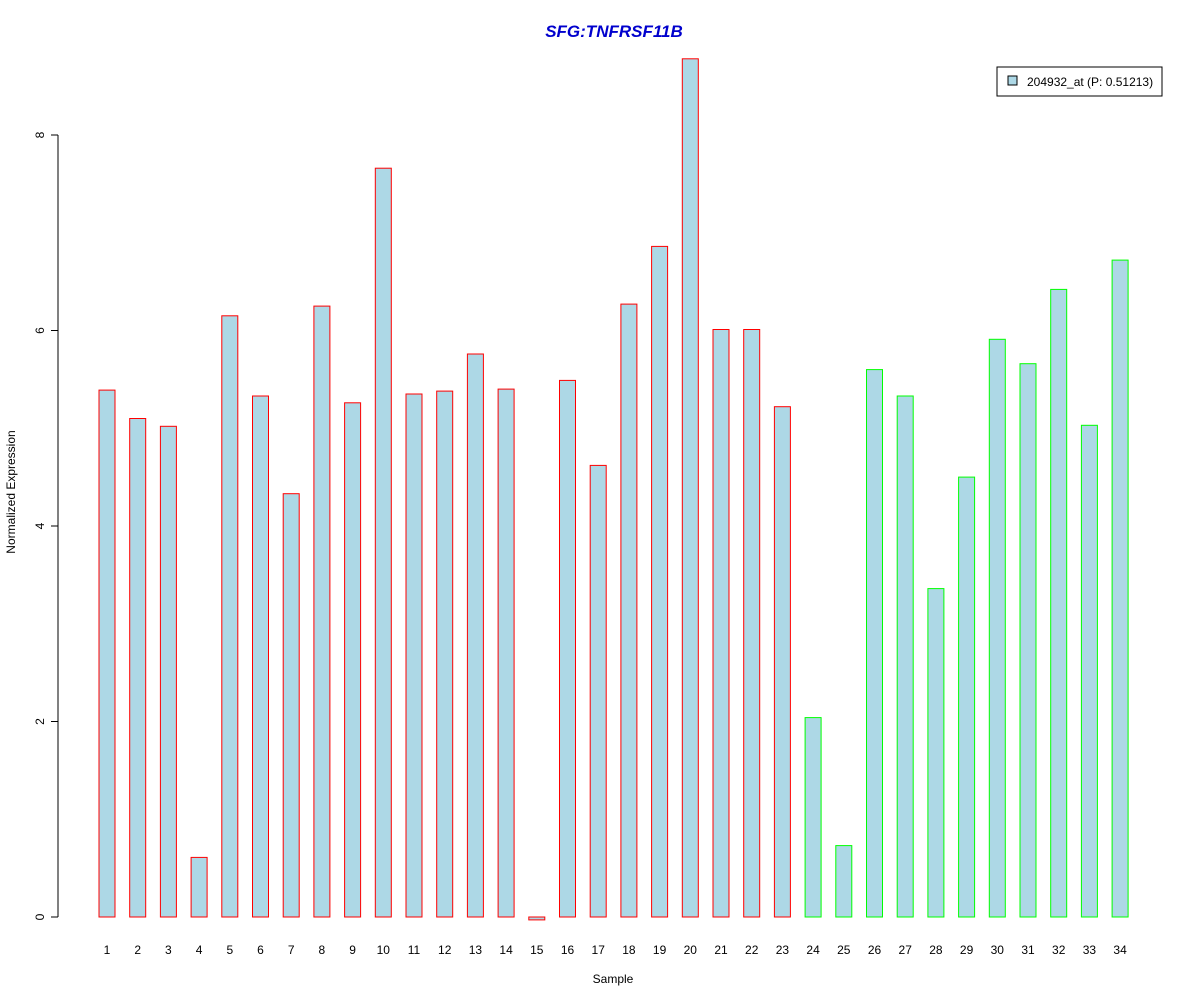  What do you see at coordinates (384, 950) in the screenshot?
I see `x-tick-label: 10` at bounding box center [384, 950].